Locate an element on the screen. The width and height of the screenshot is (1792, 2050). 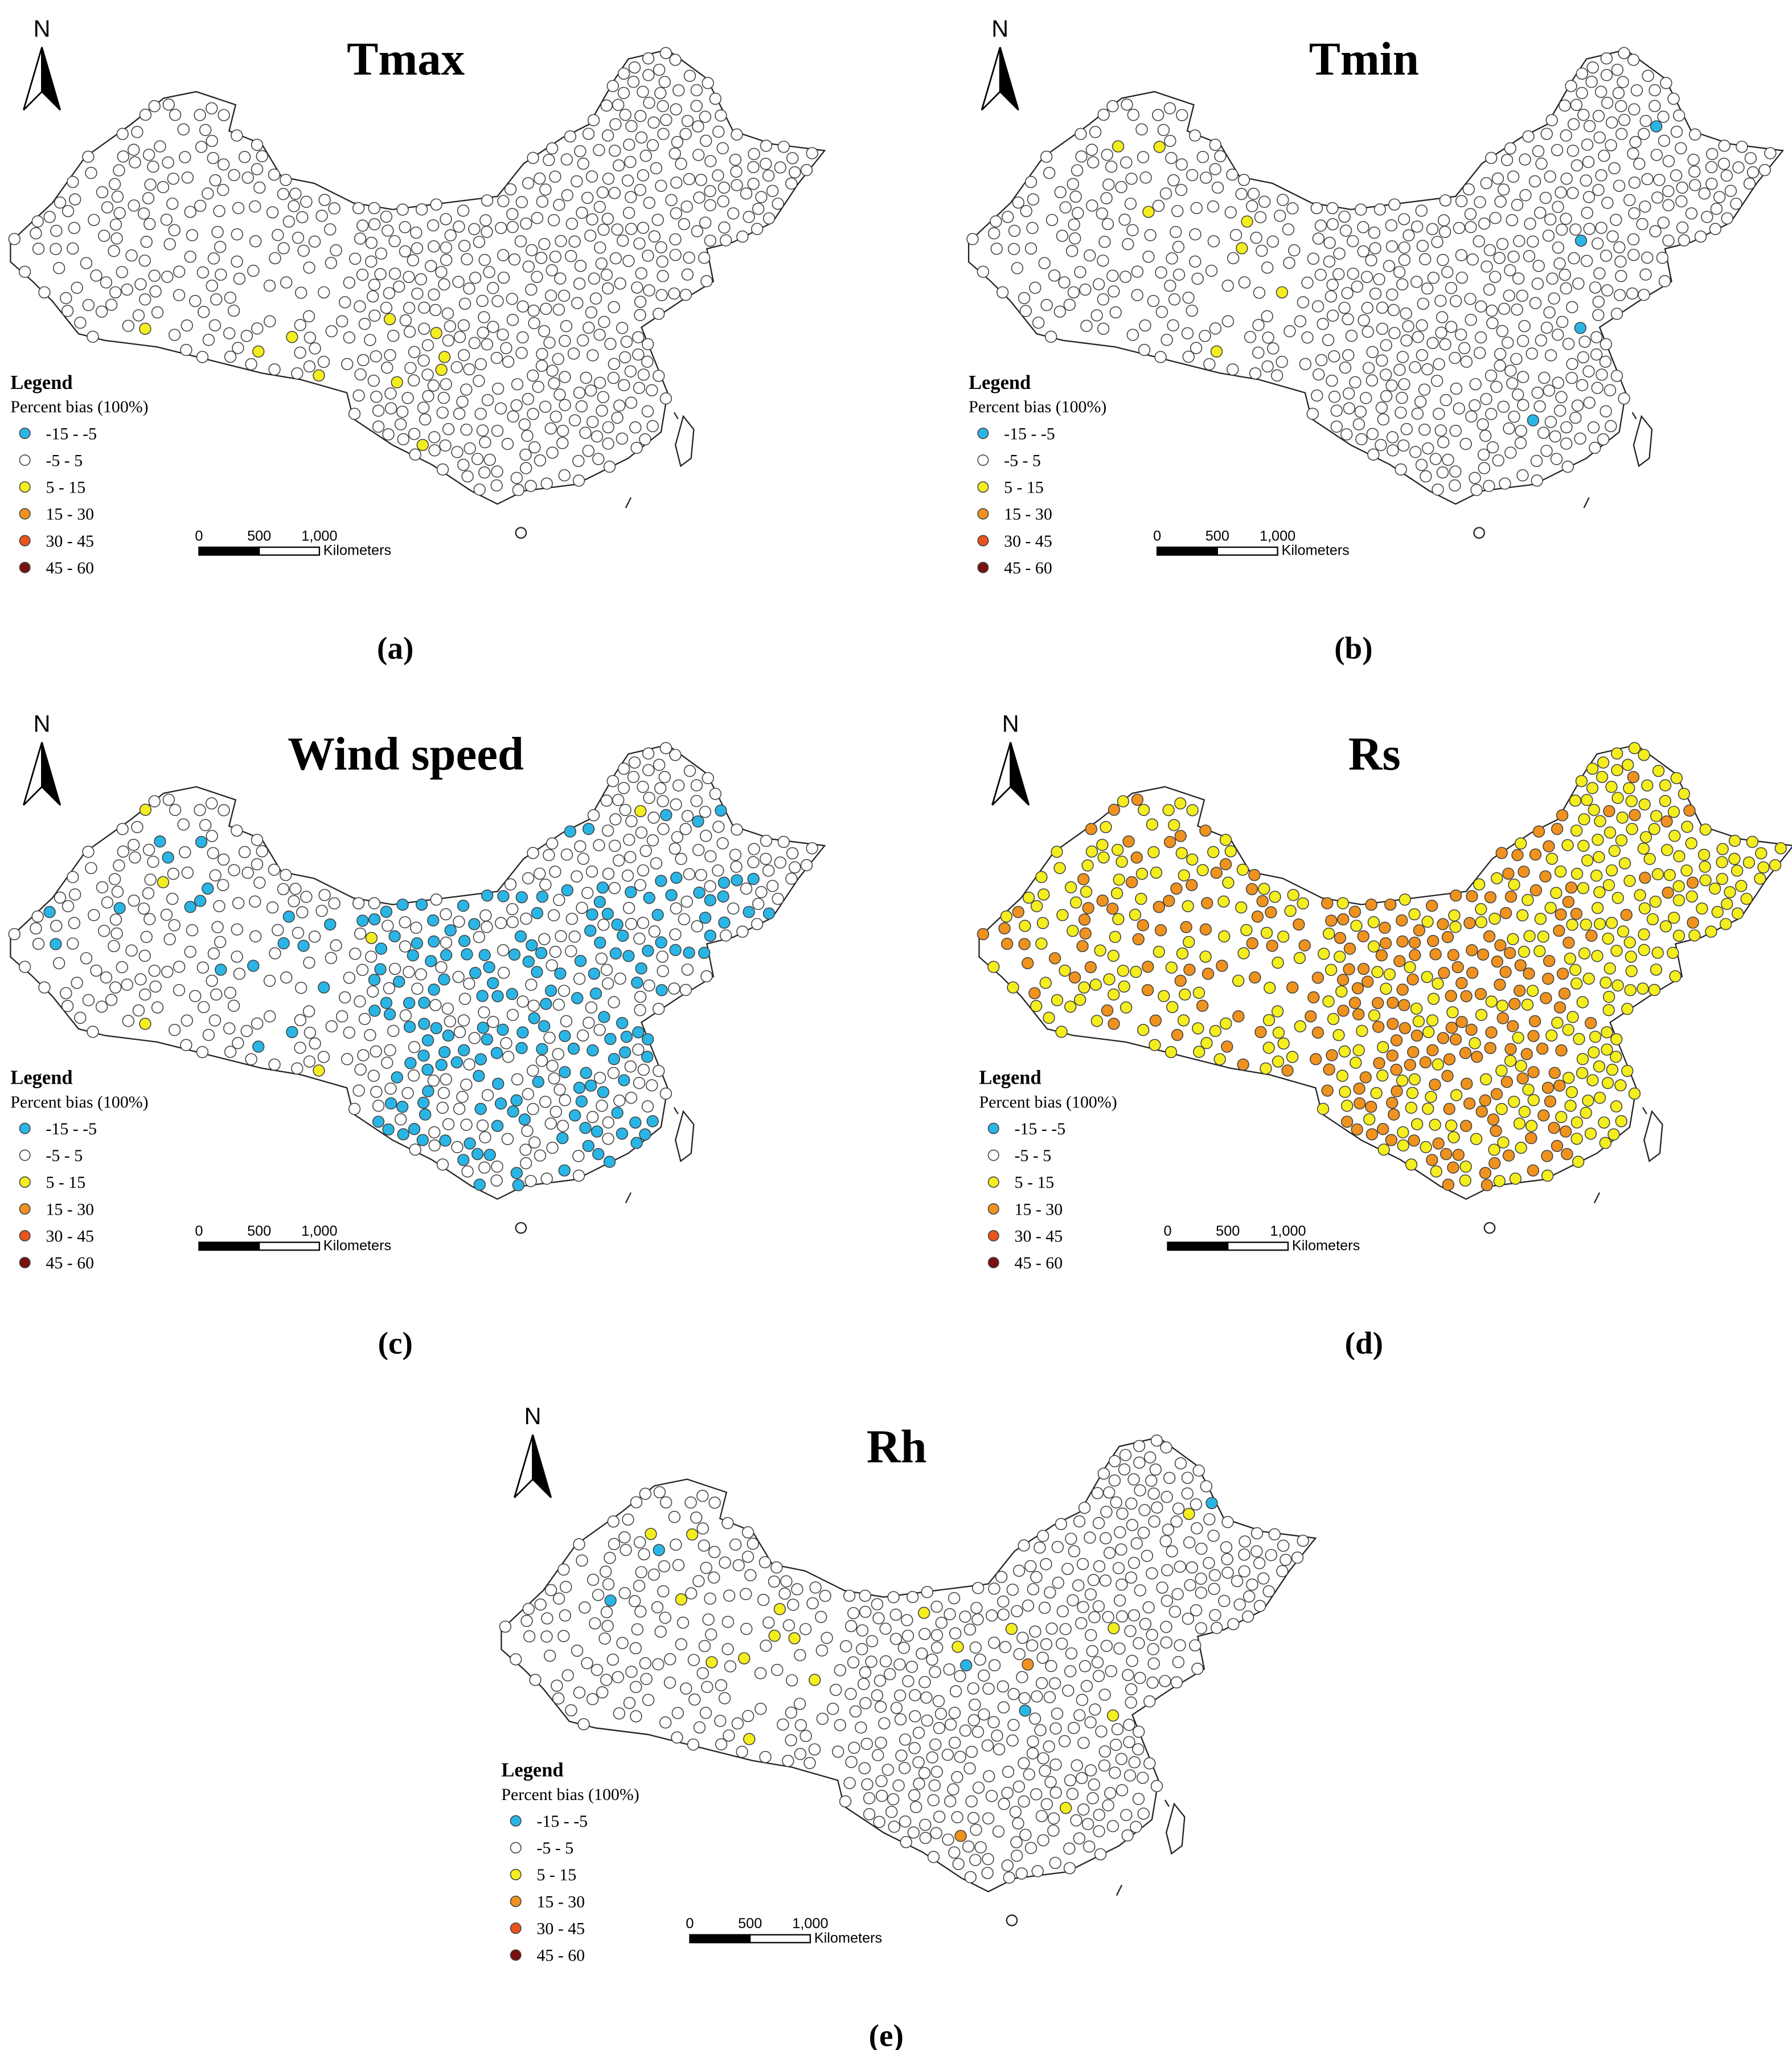
taiwan is located at coordinates (1176, 1828).